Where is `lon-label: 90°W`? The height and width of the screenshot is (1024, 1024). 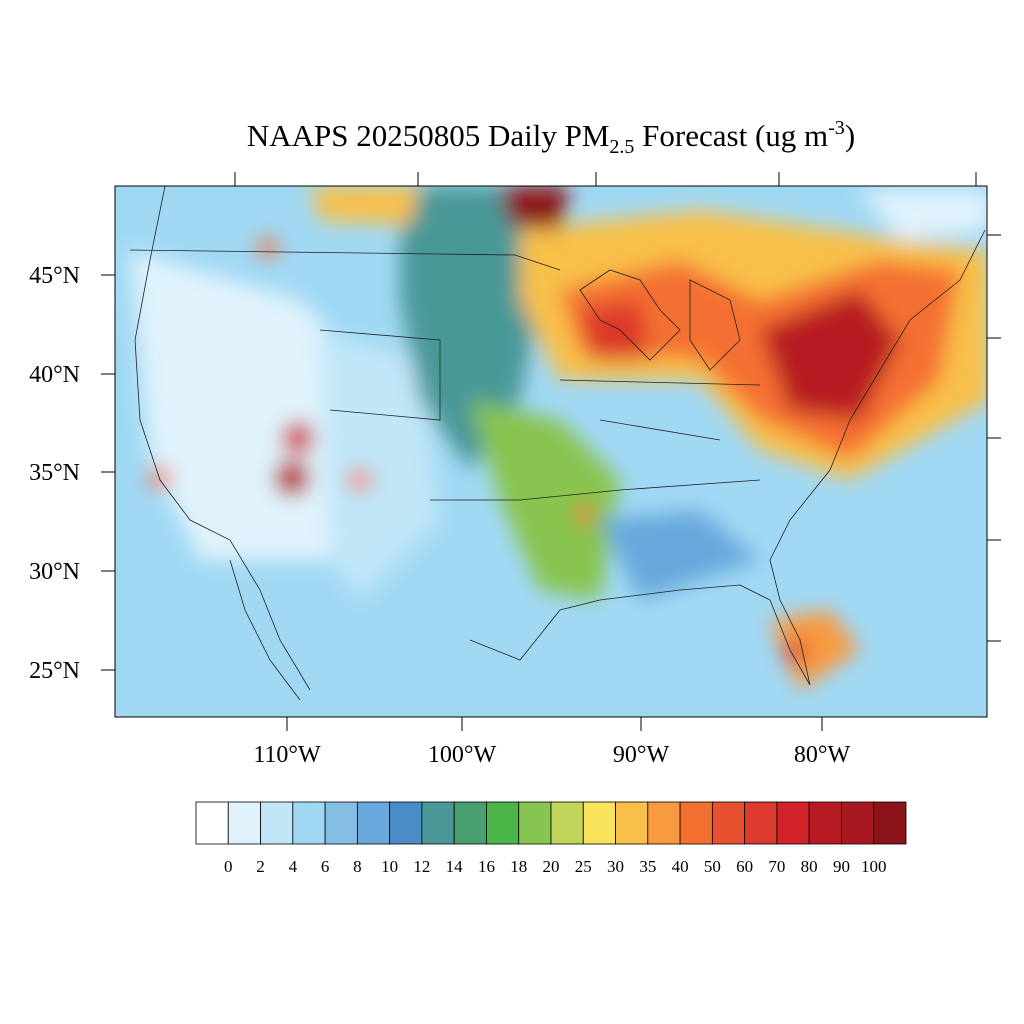 lon-label: 90°W is located at coordinates (641, 755).